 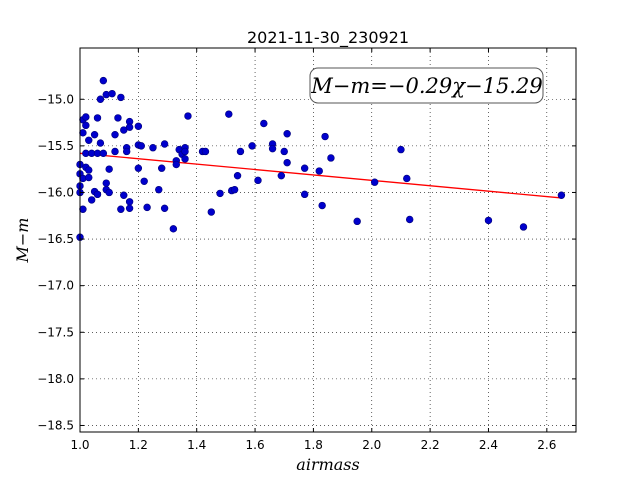 What do you see at coordinates (55, 379) in the screenshot?
I see `y-tick-label: −18.0` at bounding box center [55, 379].